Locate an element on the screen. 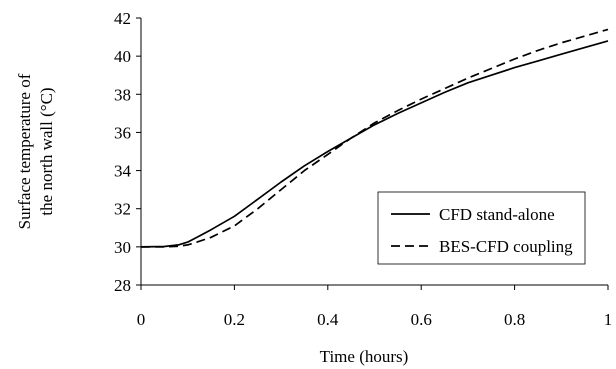 The height and width of the screenshot is (369, 616). legend: CFD stand-alone BES-CFD coupling is located at coordinates (481, 228).